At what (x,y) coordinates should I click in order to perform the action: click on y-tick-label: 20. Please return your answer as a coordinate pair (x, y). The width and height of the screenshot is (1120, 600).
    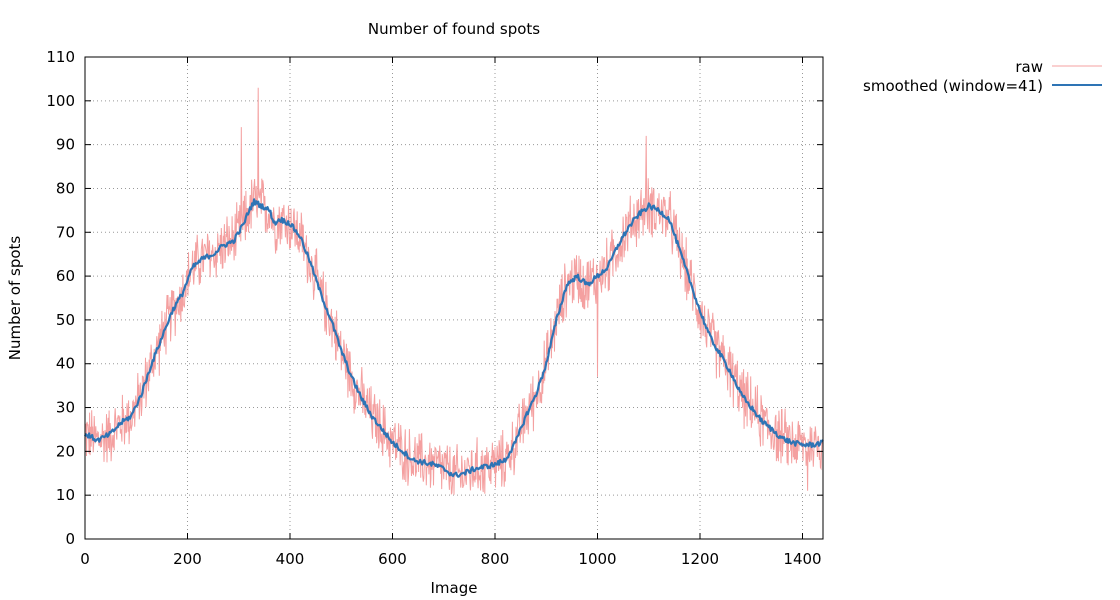
    Looking at the image, I should click on (65, 451).